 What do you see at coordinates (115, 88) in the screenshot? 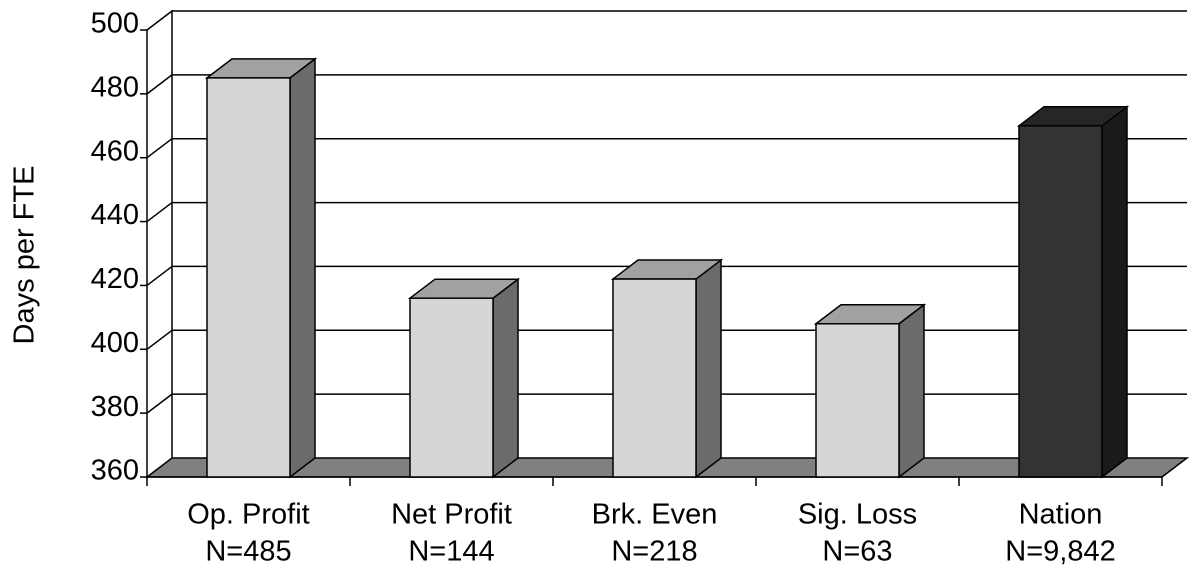
I see `y-tick-label: 480` at bounding box center [115, 88].